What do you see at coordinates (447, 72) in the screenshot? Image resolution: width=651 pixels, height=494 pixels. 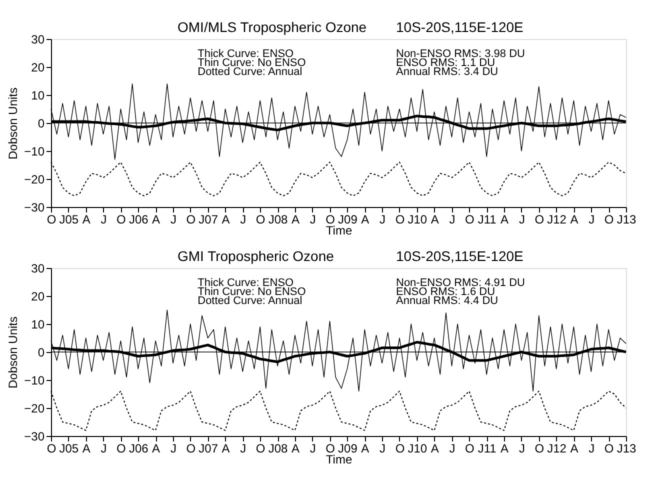 I see `annotation: Annual RMS: 3.4 DU` at bounding box center [447, 72].